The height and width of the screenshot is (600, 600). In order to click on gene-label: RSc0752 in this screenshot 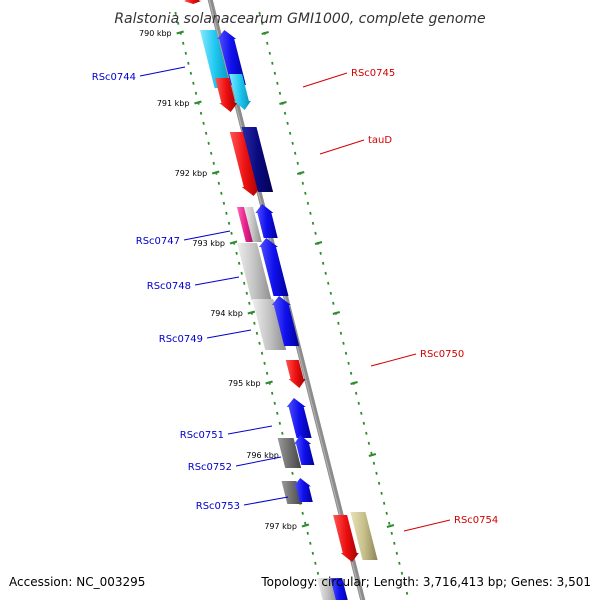, I will do `click(210, 467)`.